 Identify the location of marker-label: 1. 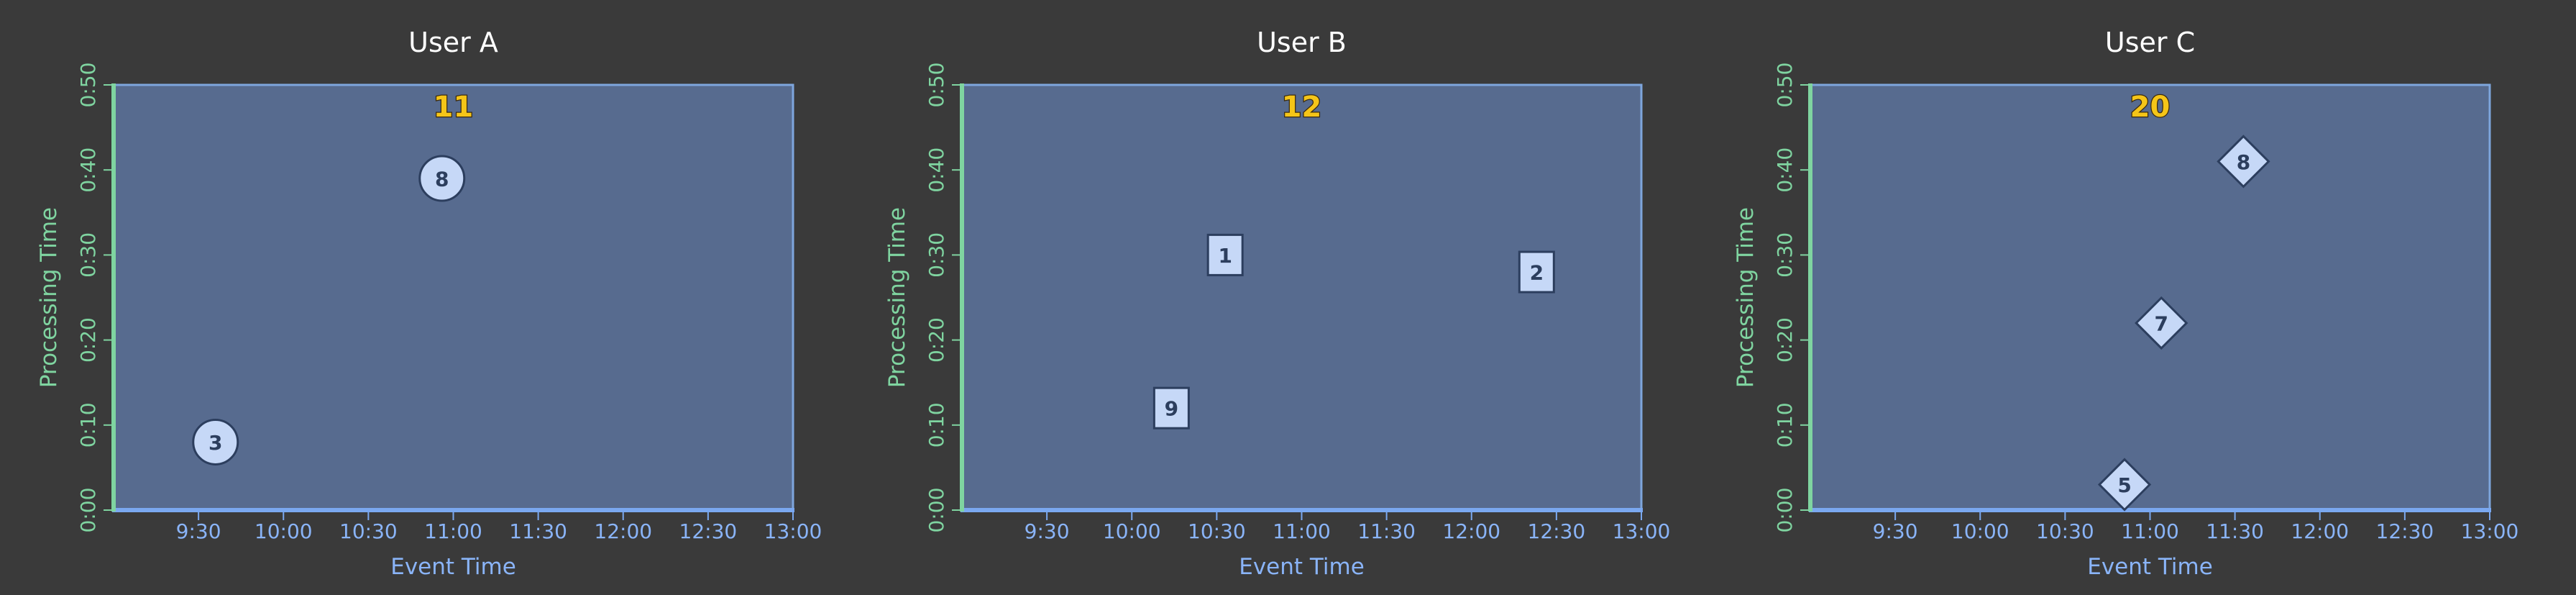
(1225, 256).